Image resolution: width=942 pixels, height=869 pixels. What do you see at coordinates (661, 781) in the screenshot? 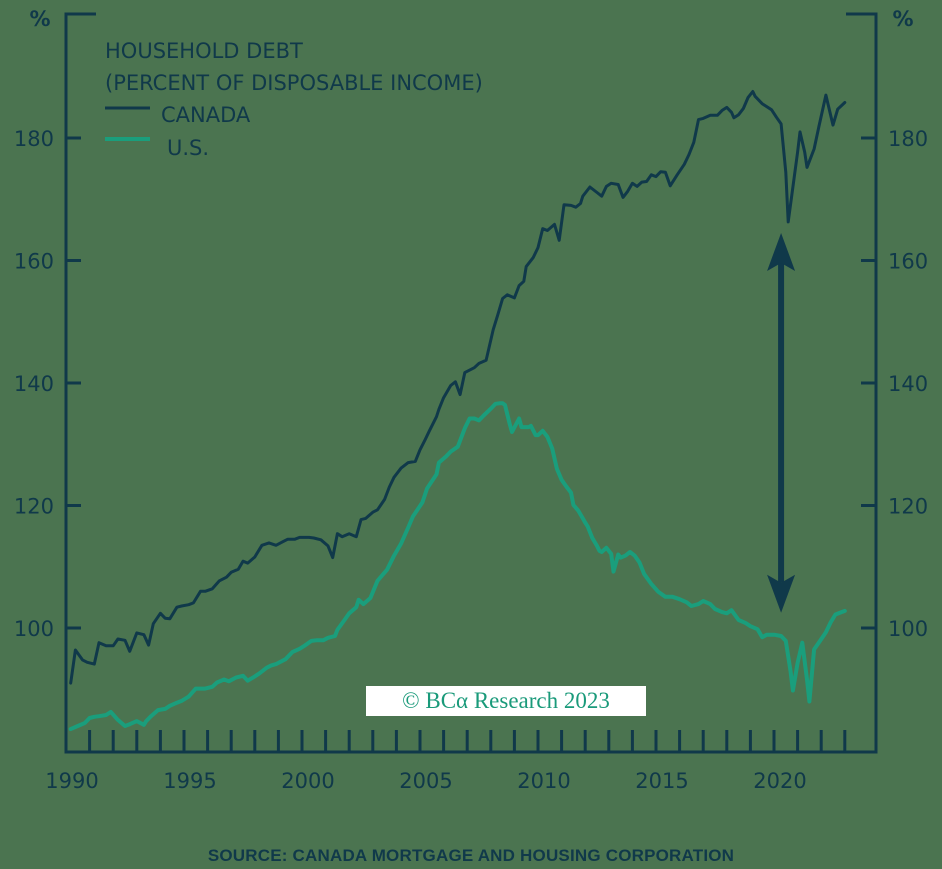
I see `x-tick-label: 2015` at bounding box center [661, 781].